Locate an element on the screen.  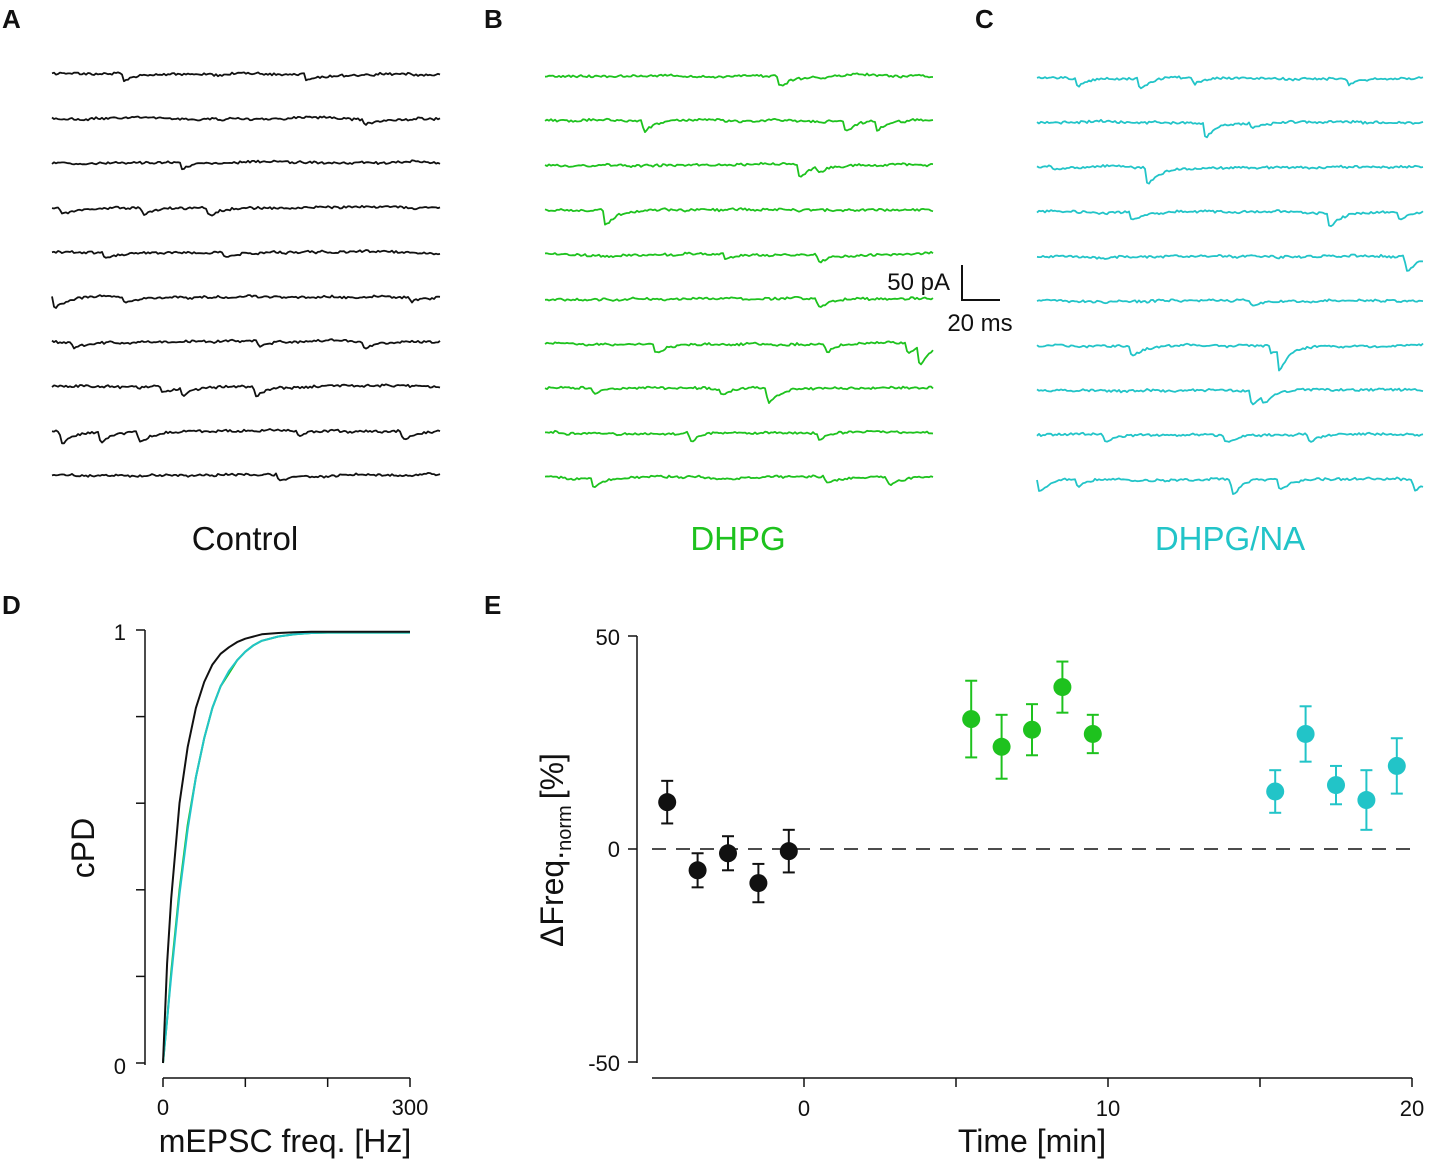
cpd-y-tick-label-1: 1 is located at coordinates (120, 632).